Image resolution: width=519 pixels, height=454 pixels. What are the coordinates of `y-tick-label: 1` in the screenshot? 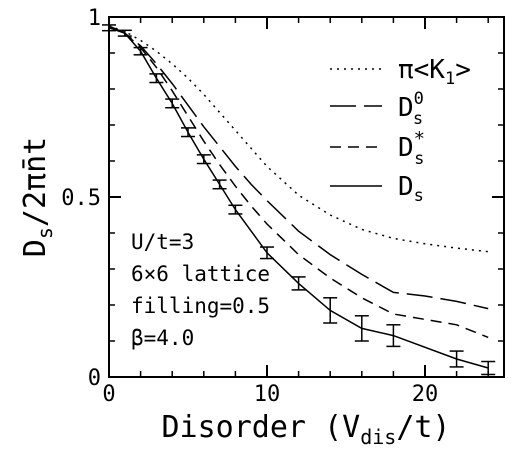 It's located at (94, 18).